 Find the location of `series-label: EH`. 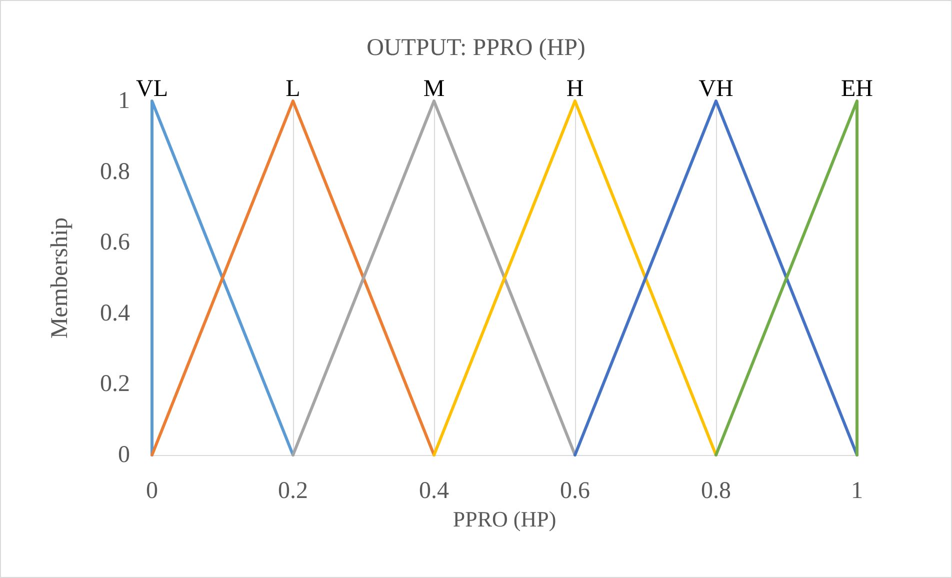

series-label: EH is located at coordinates (857, 89).